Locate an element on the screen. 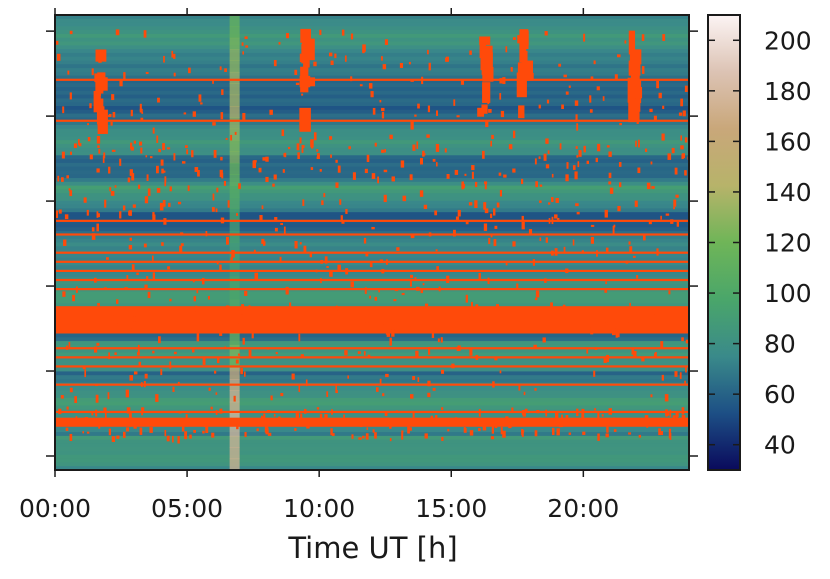 The width and height of the screenshot is (830, 579). x-tick-label: 00:00 is located at coordinates (55, 508).